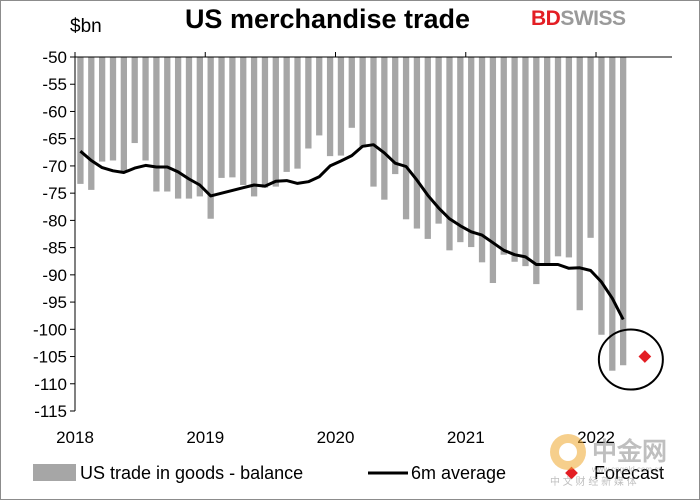 The width and height of the screenshot is (700, 500). Describe the element at coordinates (458, 473) in the screenshot. I see `legend-label-line: 6m average` at that location.